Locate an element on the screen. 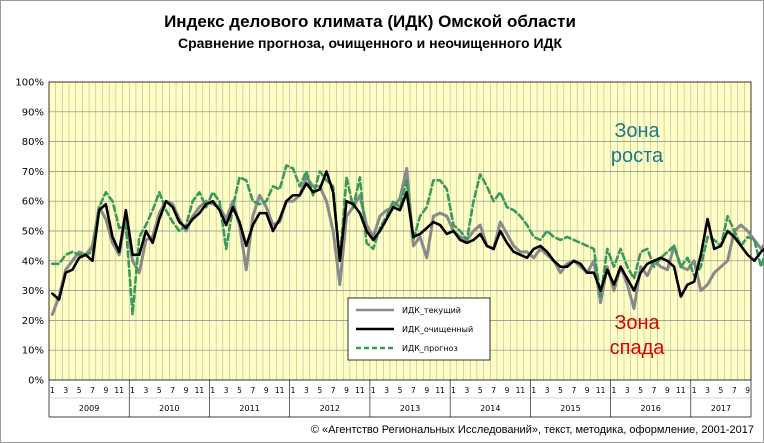 Image resolution: width=764 pixels, height=443 pixels. y-tick-label: 50% is located at coordinates (33, 232).